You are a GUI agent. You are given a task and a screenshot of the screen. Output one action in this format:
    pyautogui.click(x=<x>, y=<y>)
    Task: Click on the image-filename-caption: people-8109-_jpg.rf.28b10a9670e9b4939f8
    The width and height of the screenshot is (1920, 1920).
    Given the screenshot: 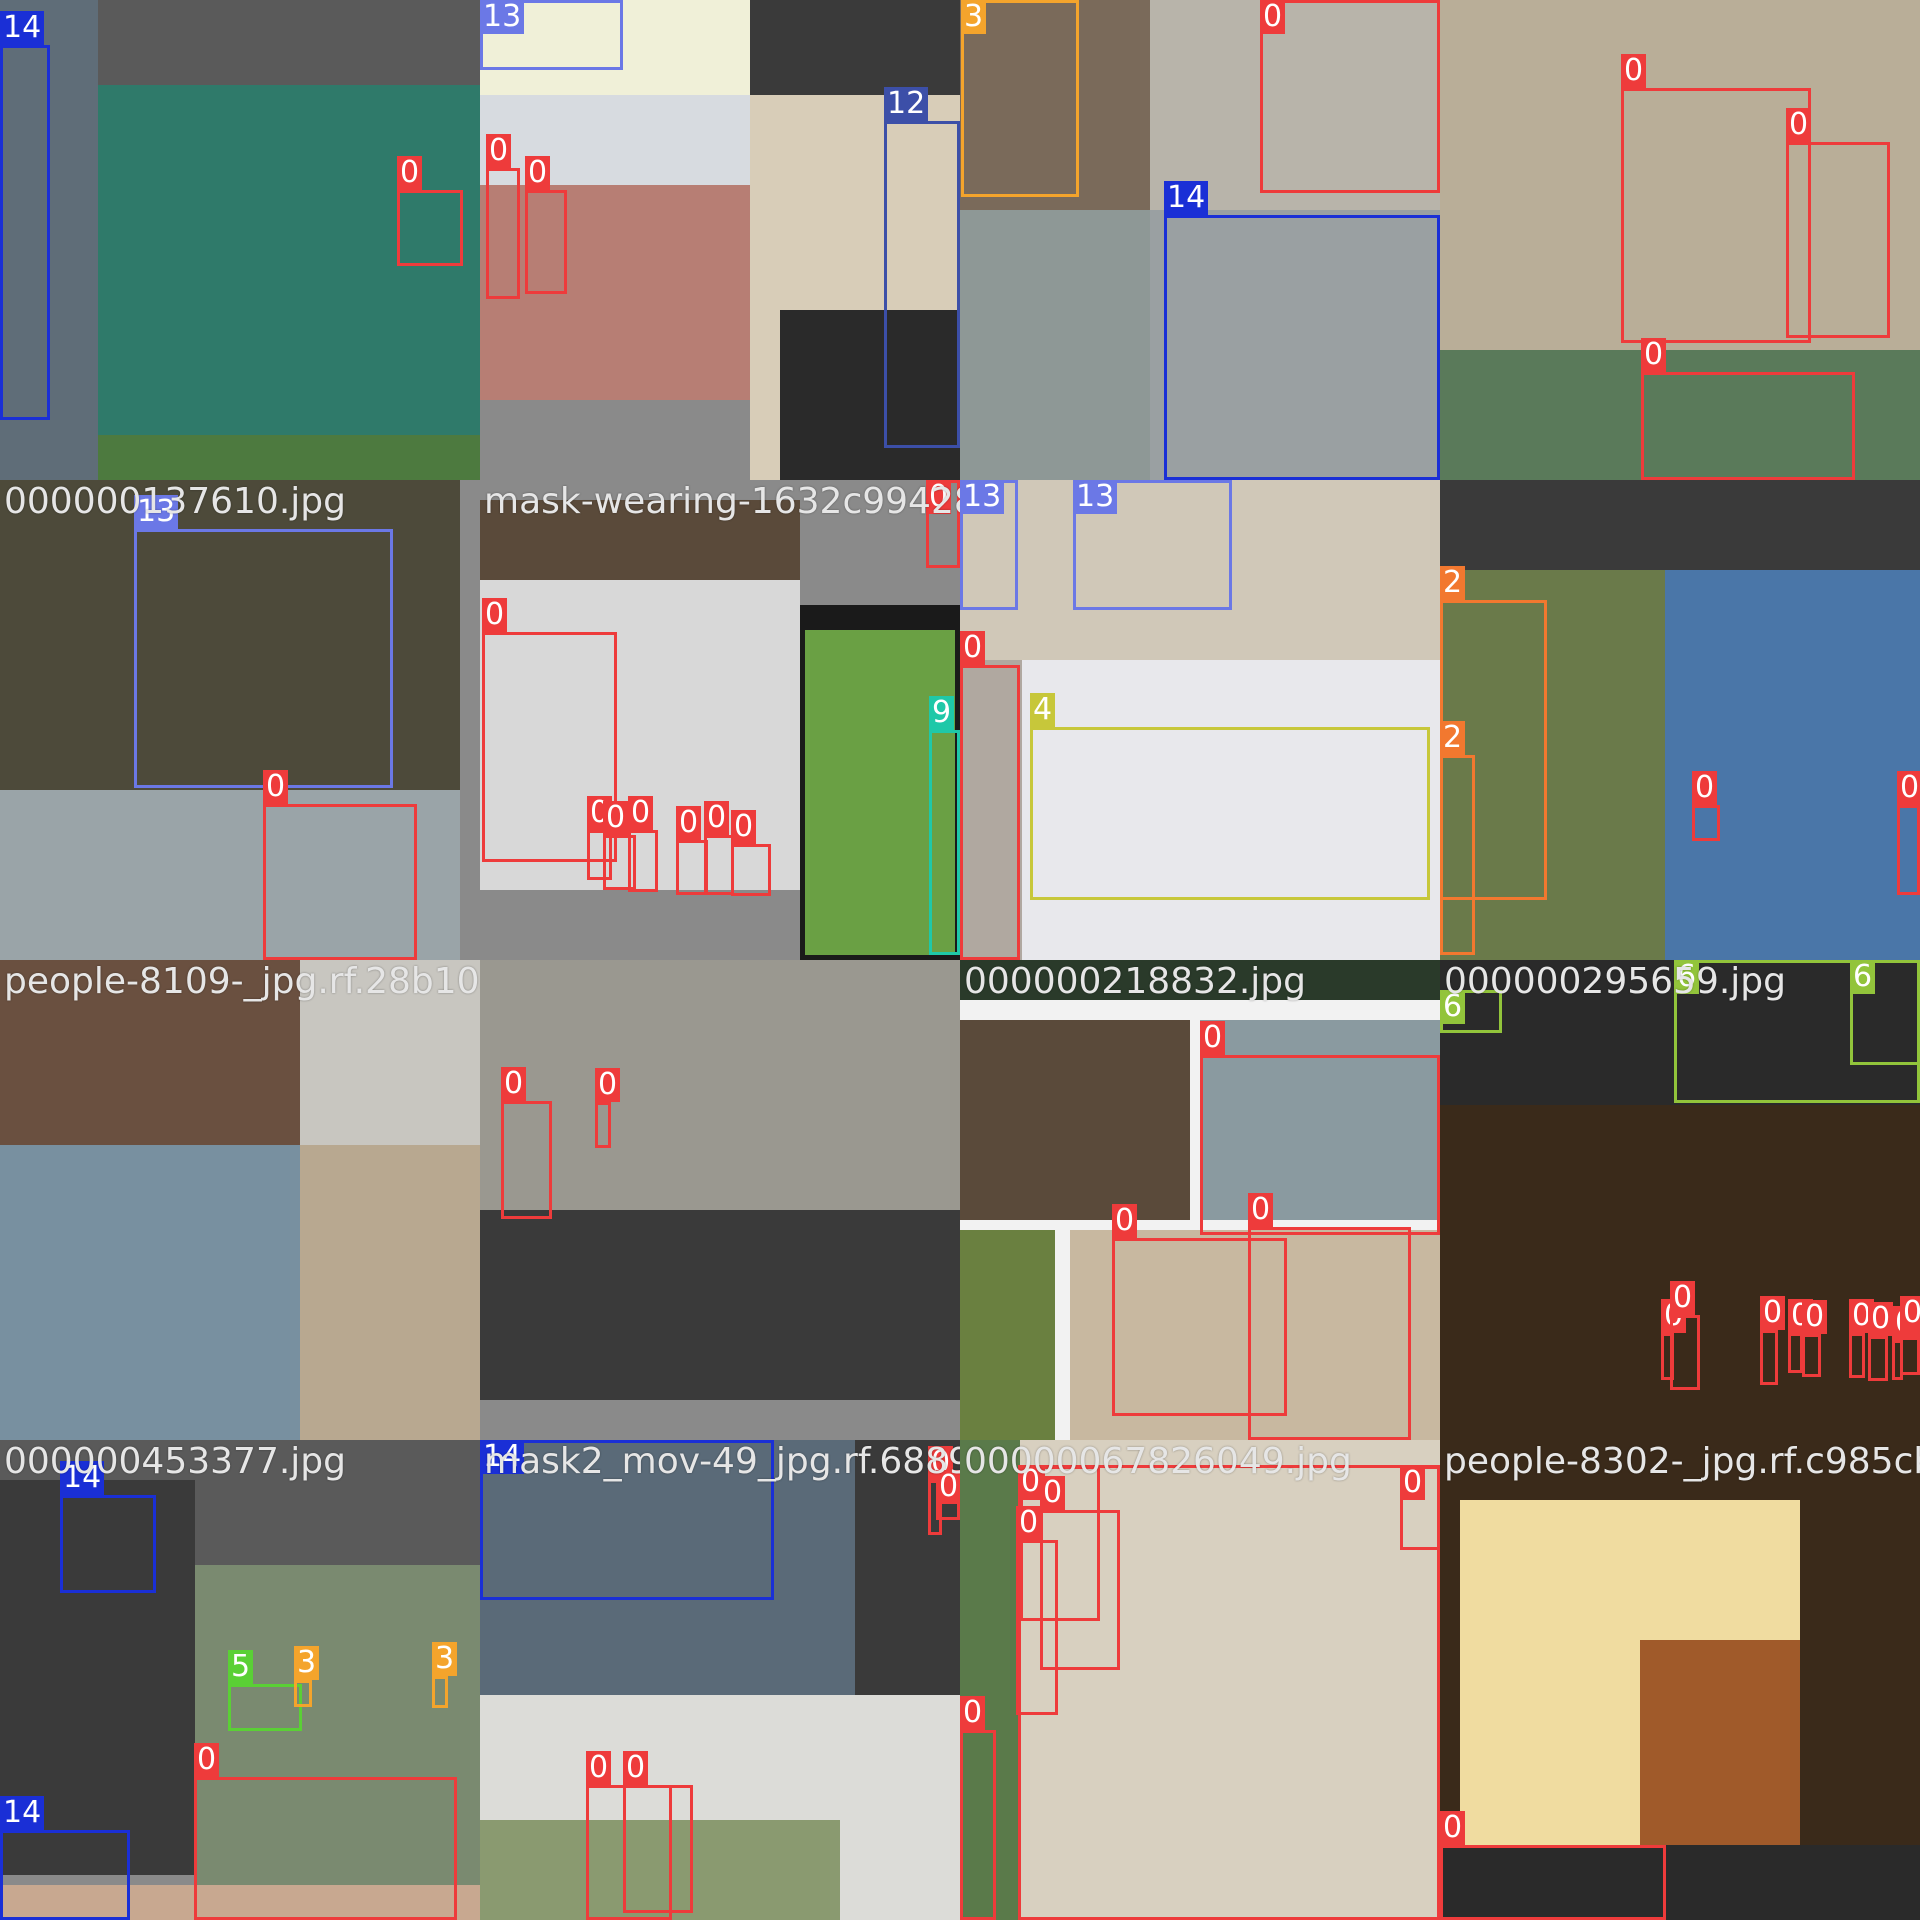 What is the action you would take?
    pyautogui.click(x=242, y=981)
    